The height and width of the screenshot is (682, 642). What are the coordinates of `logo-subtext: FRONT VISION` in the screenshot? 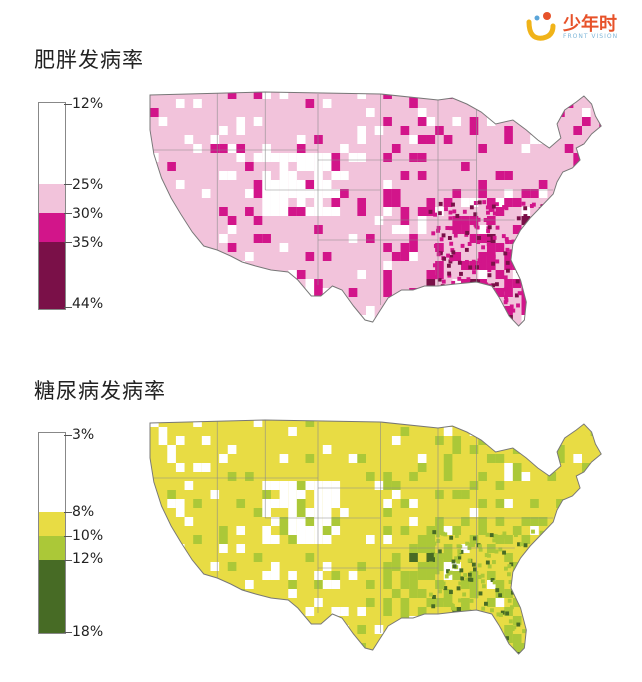 It's located at (591, 36).